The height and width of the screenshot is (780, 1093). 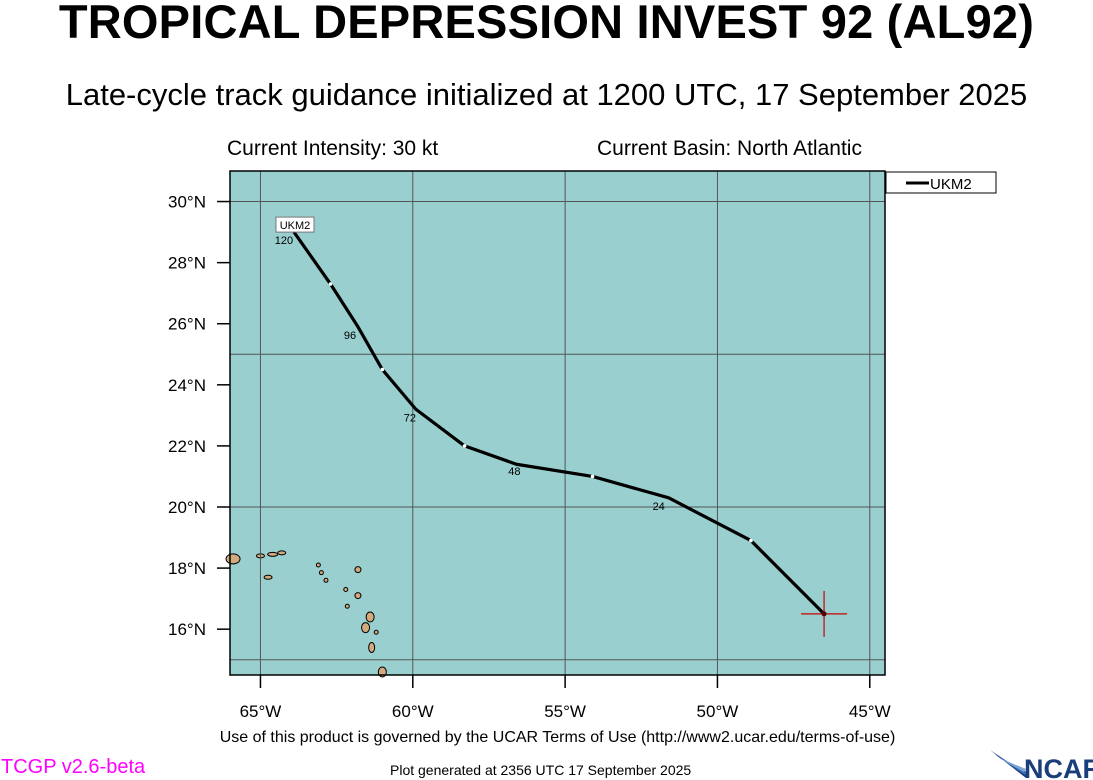 I want to click on lon-tick-label: 50°W, so click(x=718, y=711).